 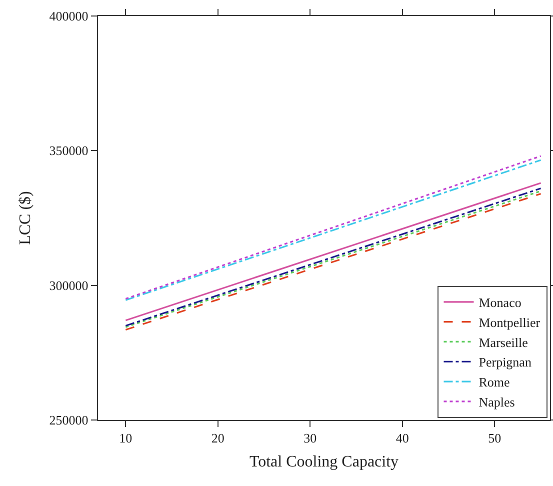 What do you see at coordinates (125, 438) in the screenshot?
I see `x-tick-label: 10` at bounding box center [125, 438].